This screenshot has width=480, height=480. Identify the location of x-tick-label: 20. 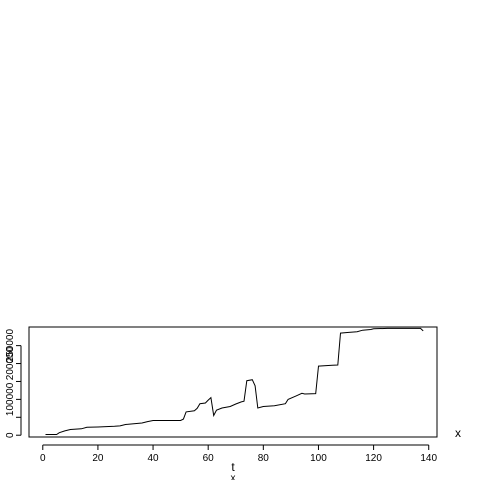
(98, 458).